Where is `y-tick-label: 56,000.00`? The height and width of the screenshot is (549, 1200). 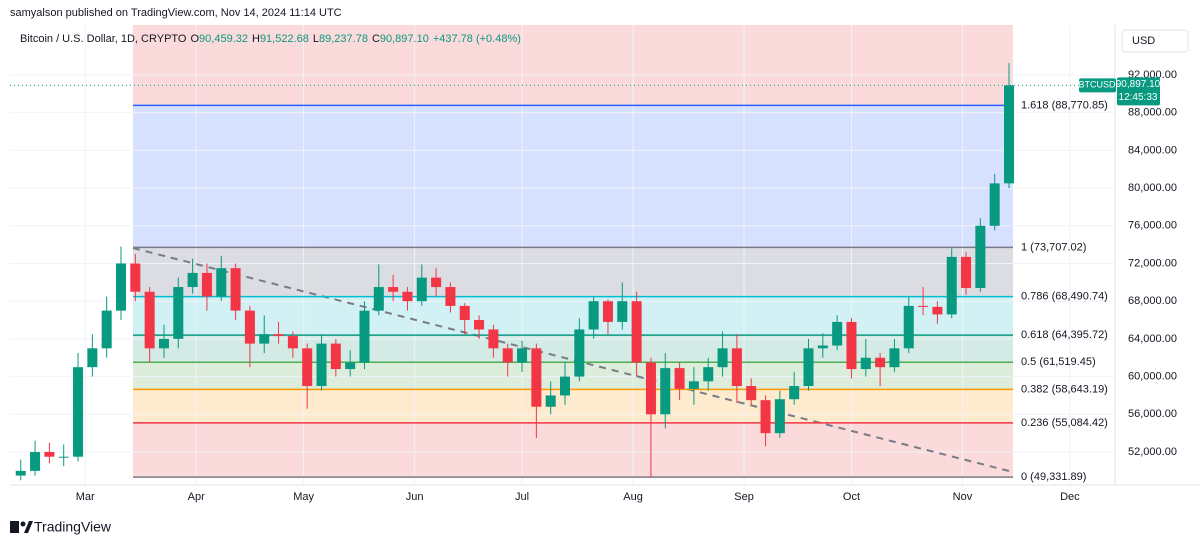
y-tick-label: 56,000.00 is located at coordinates (1152, 414).